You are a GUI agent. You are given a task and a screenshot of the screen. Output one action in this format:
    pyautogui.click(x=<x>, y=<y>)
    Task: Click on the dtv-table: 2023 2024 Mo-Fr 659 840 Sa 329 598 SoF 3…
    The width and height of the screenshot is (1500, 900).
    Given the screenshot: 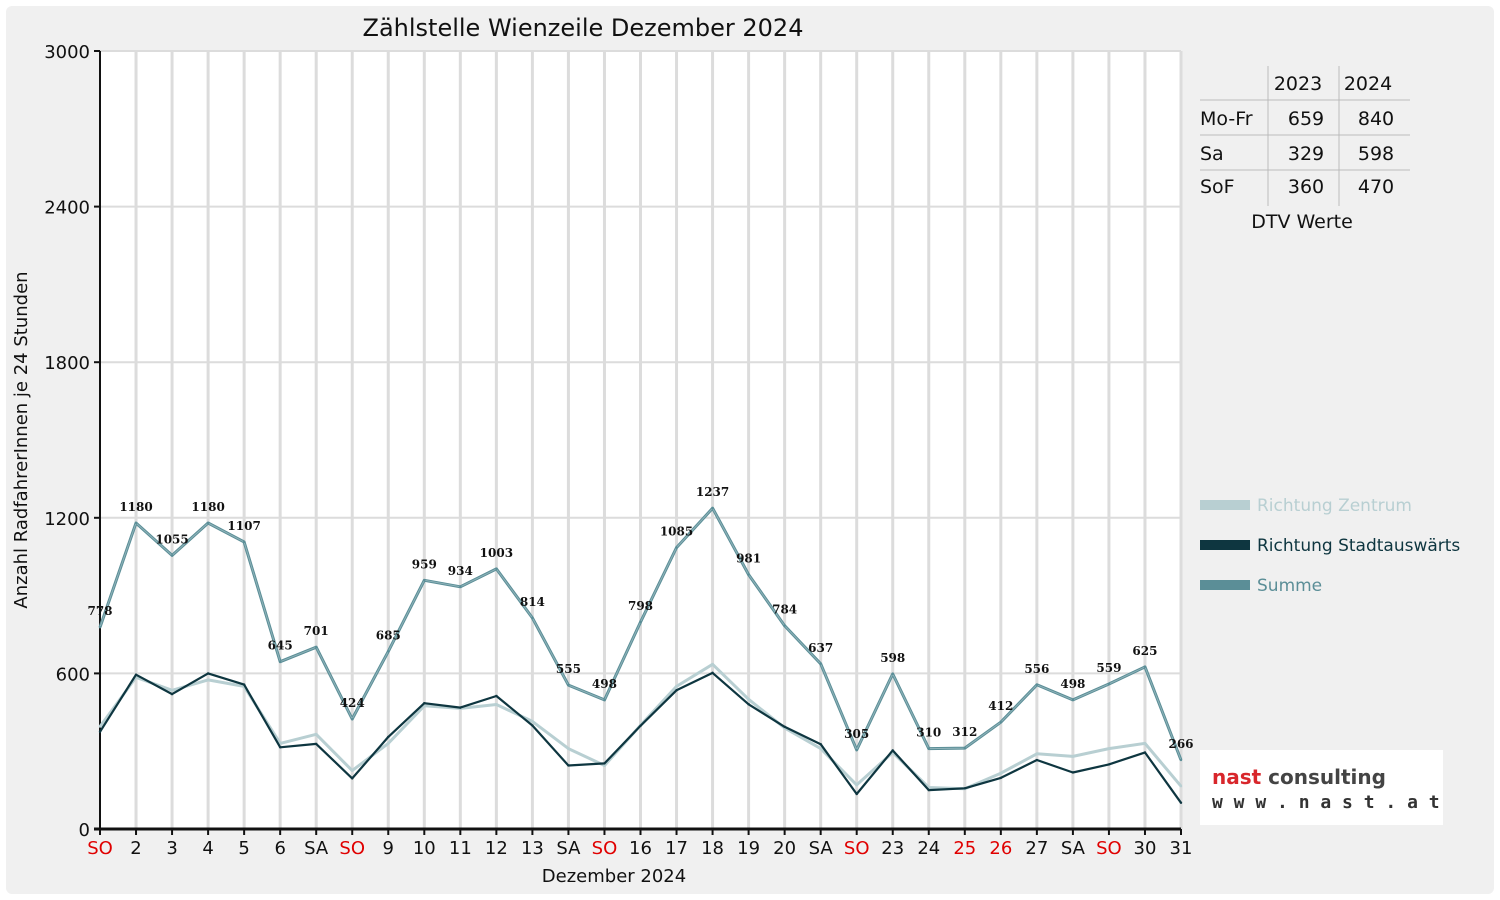 What is the action you would take?
    pyautogui.click(x=1305, y=149)
    